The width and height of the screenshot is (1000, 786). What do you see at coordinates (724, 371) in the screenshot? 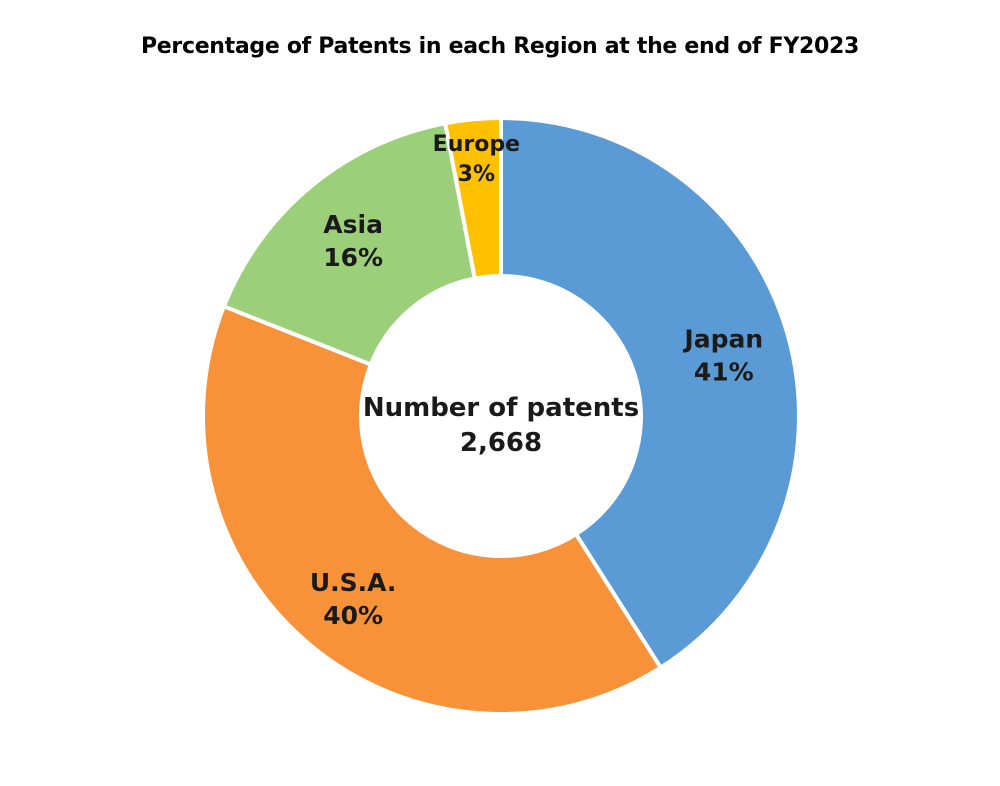
I see `slice-value-label-japan: 41%` at bounding box center [724, 371].